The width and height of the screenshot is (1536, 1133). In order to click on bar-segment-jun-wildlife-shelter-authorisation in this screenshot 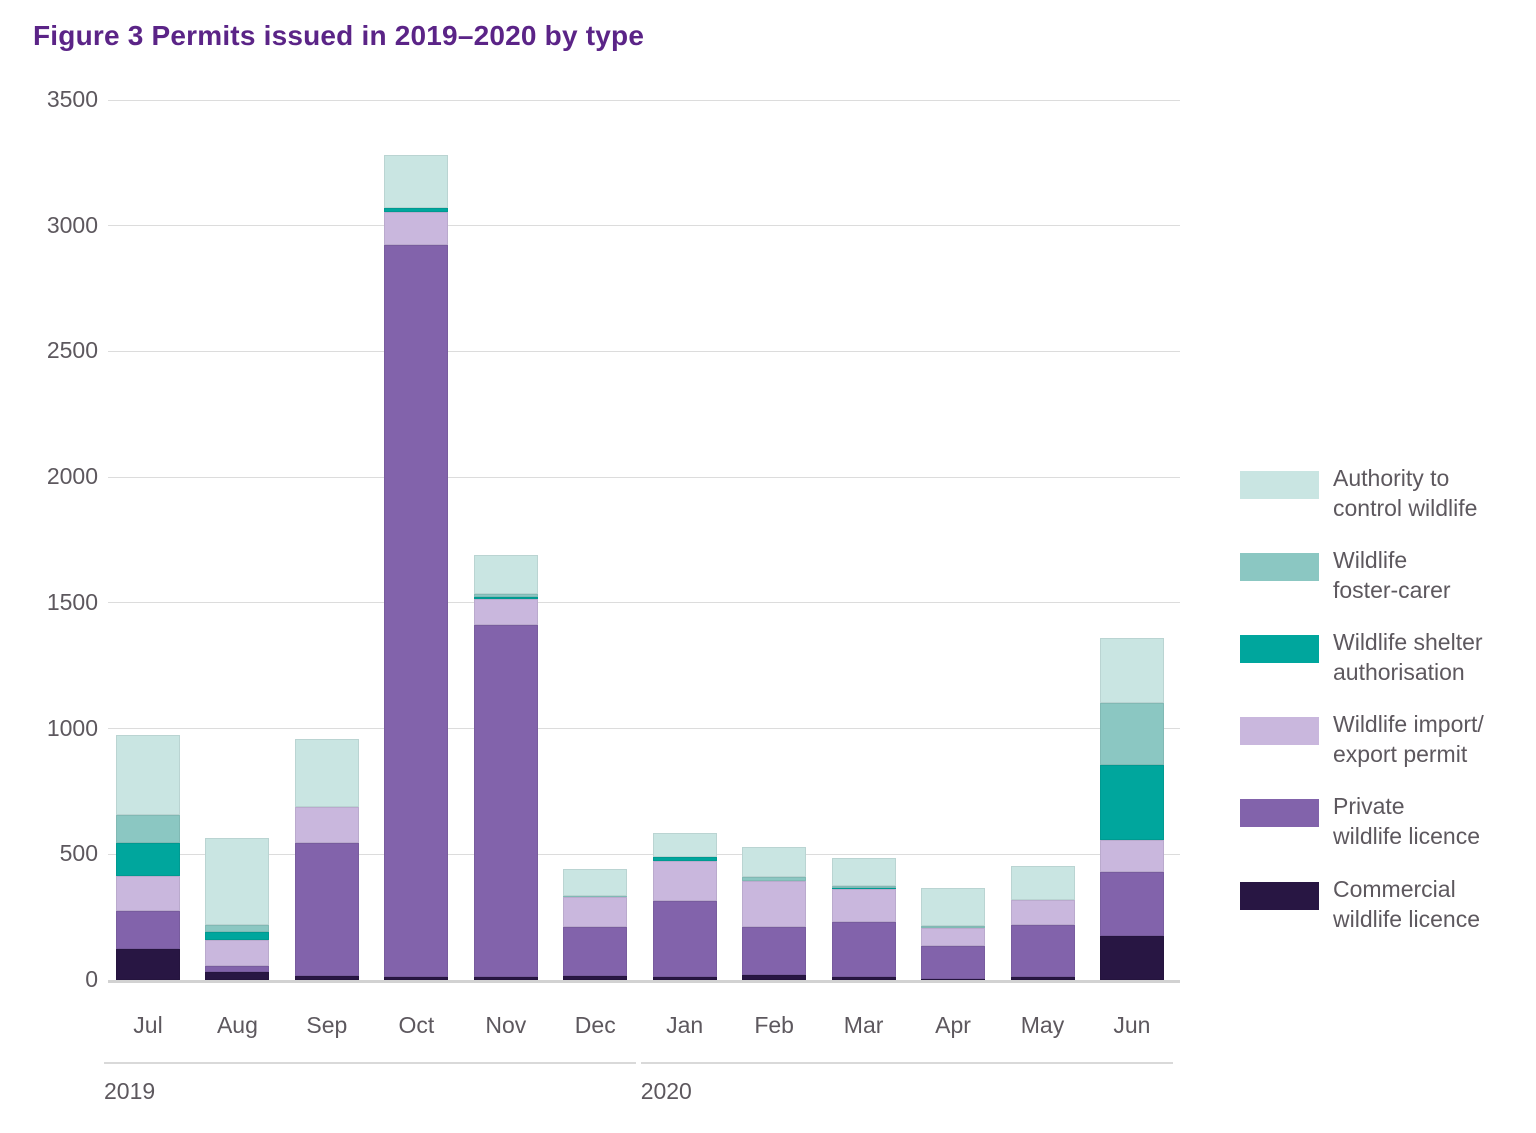, I will do `click(1131, 803)`.